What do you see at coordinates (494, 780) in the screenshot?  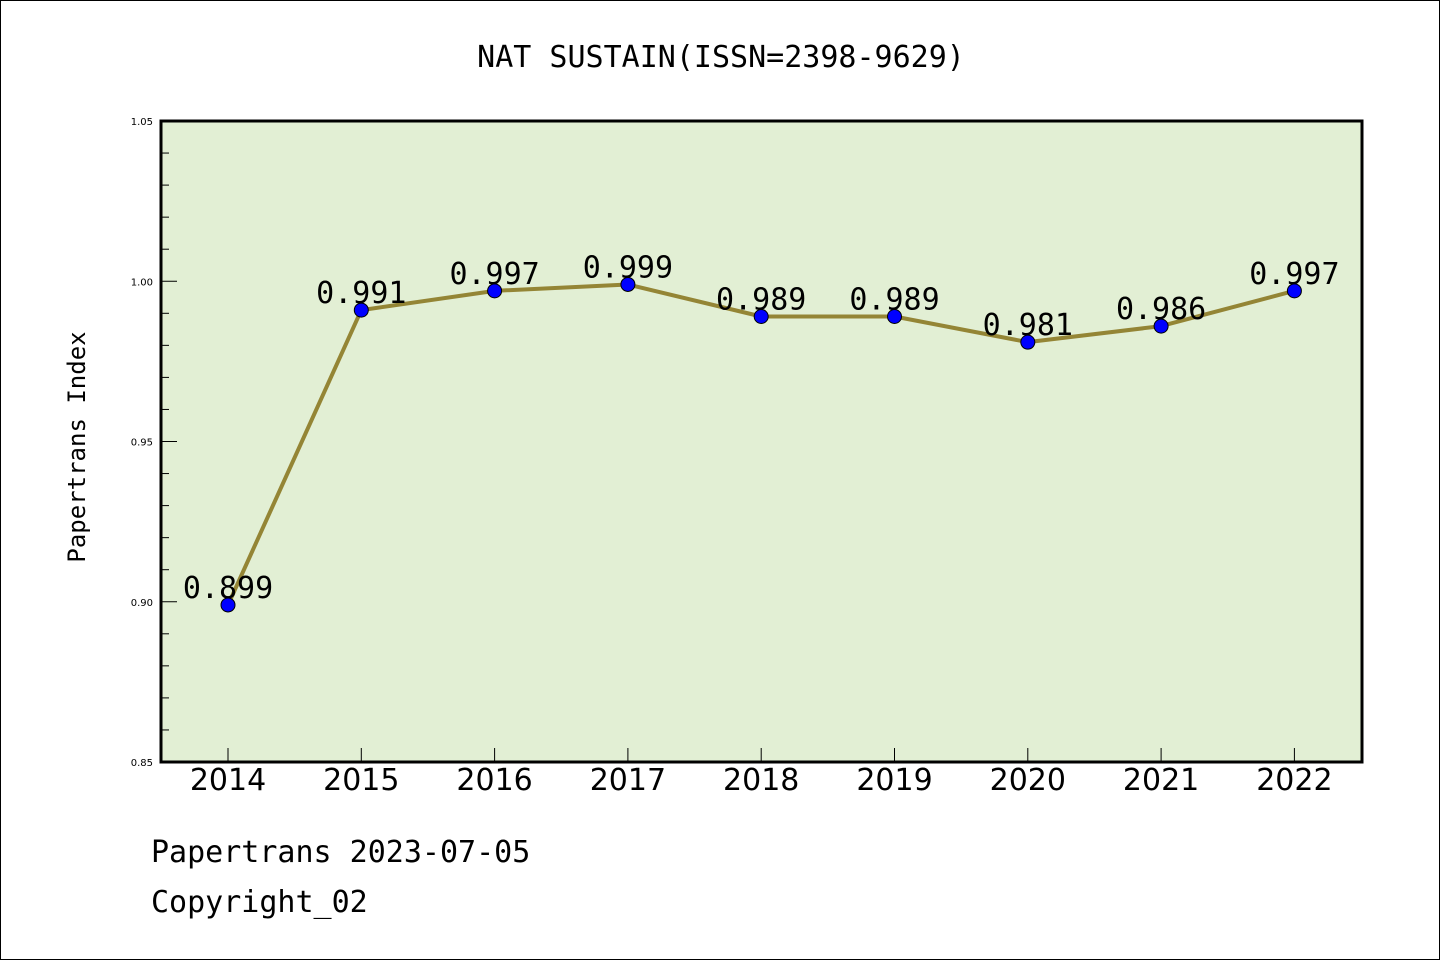 I see `x-tick-label: 2016` at bounding box center [494, 780].